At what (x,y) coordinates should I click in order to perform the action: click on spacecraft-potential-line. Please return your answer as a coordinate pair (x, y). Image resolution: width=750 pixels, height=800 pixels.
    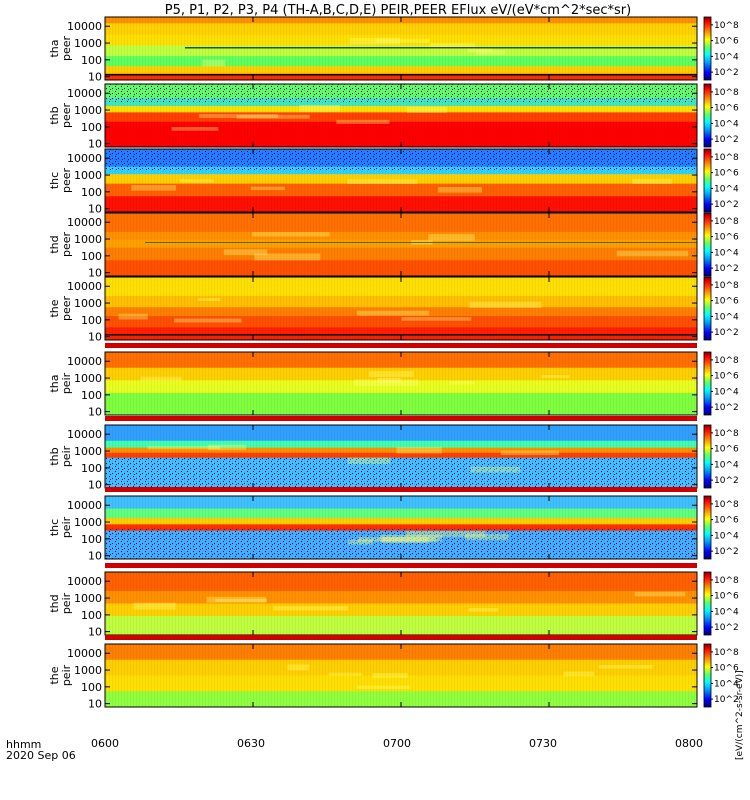
    Looking at the image, I should click on (401, 75).